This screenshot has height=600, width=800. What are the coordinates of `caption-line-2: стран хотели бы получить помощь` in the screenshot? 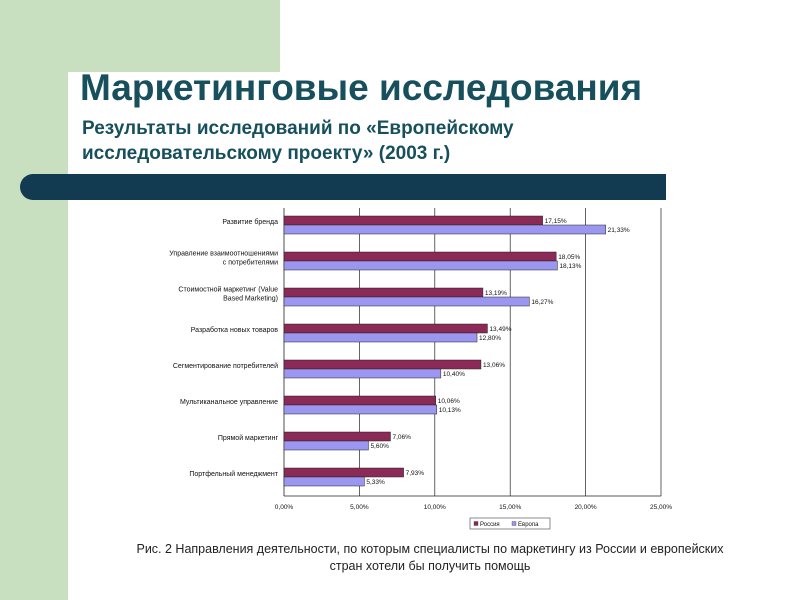 It's located at (430, 566).